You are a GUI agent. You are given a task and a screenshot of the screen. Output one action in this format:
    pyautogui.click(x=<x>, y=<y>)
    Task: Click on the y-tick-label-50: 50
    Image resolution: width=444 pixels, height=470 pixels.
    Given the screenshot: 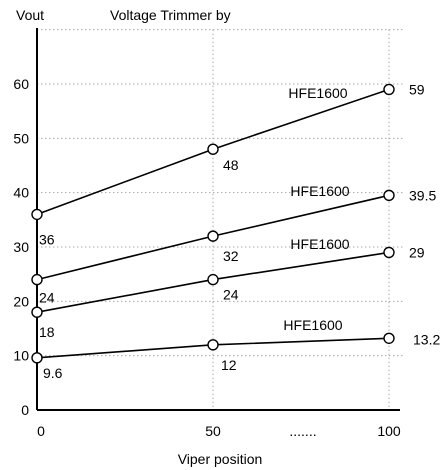 What is the action you would take?
    pyautogui.click(x=21, y=138)
    